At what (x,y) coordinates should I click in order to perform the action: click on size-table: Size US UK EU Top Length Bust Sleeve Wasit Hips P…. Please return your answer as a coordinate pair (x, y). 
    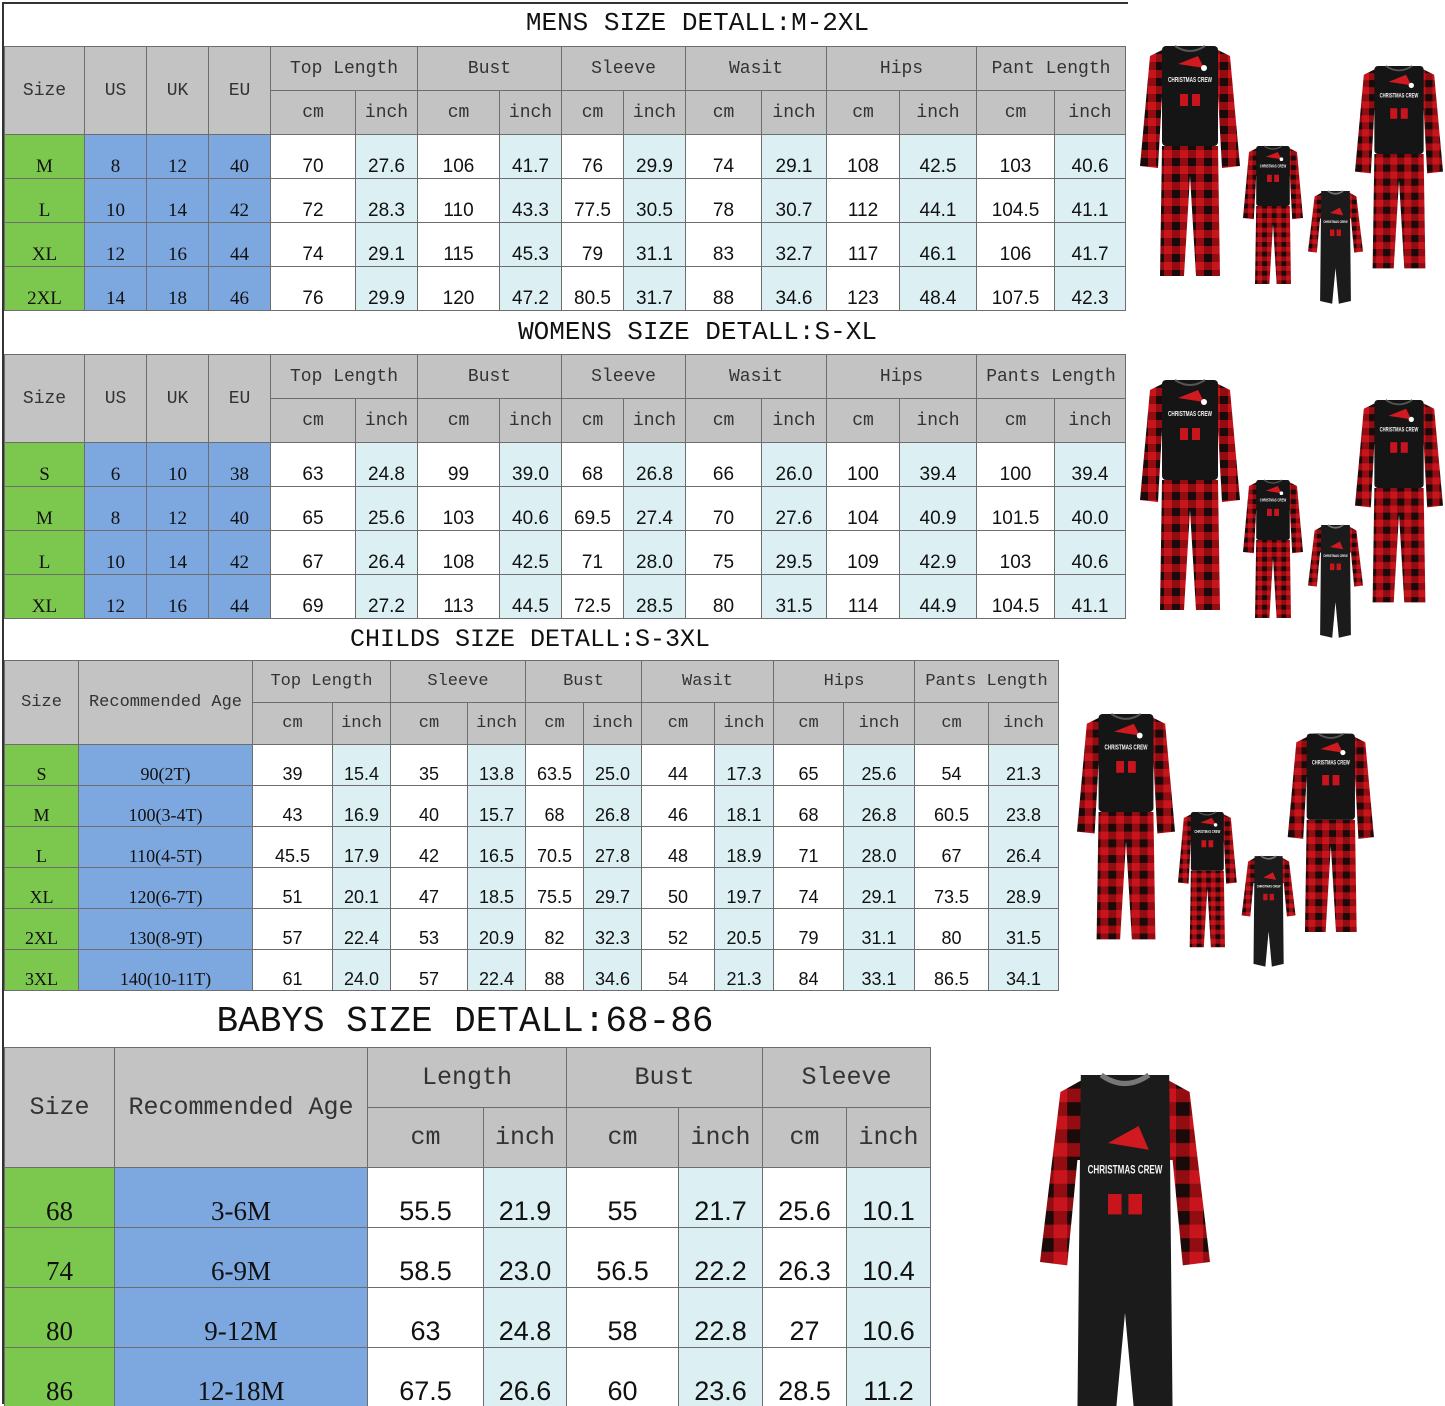
    Looking at the image, I should click on (565, 486).